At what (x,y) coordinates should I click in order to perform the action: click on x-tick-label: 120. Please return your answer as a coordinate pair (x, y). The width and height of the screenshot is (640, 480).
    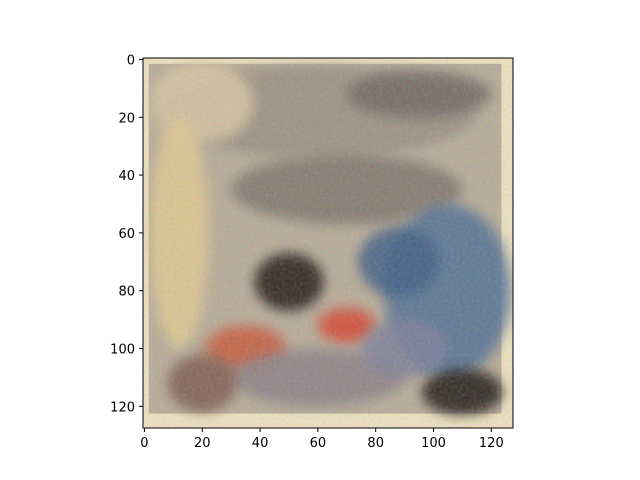
    Looking at the image, I should click on (491, 443).